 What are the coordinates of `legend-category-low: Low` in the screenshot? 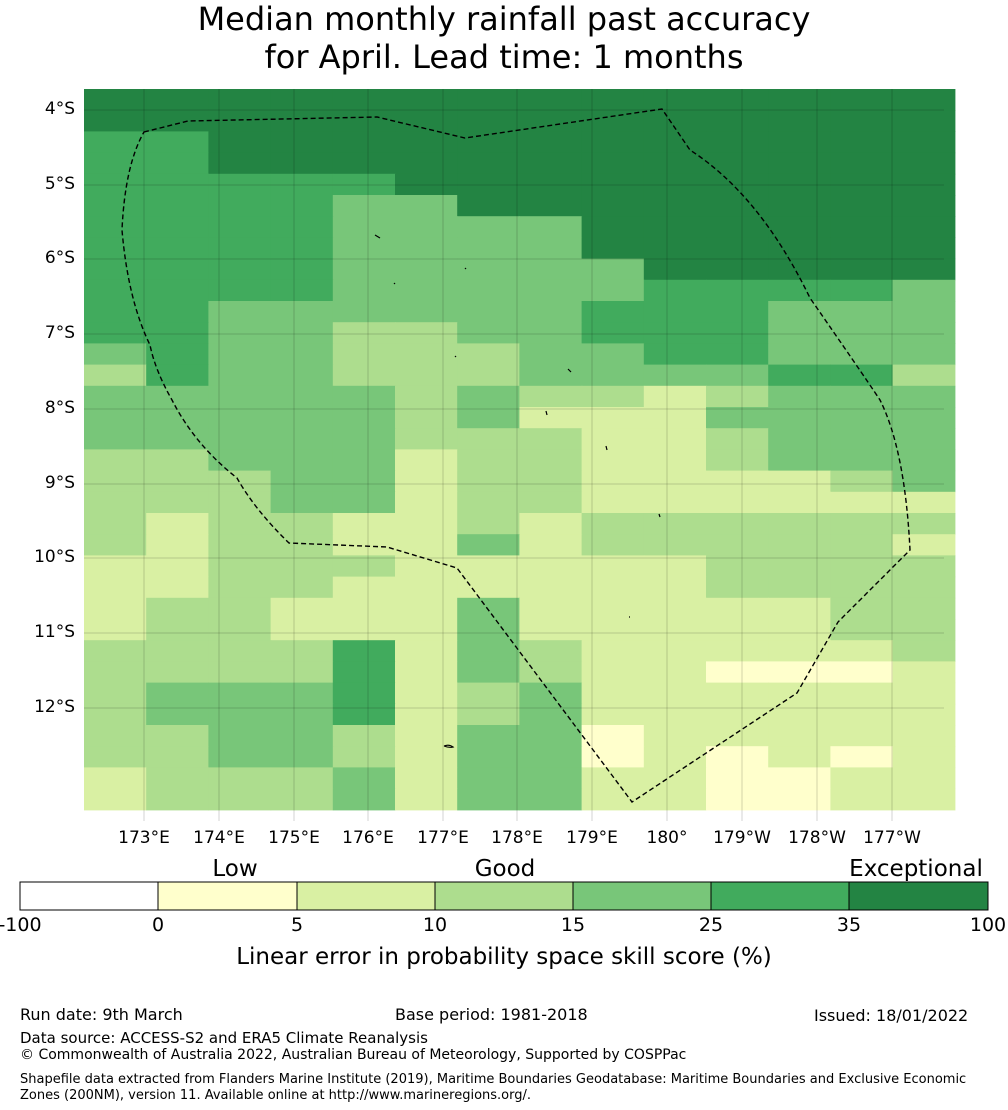 It's located at (235, 869).